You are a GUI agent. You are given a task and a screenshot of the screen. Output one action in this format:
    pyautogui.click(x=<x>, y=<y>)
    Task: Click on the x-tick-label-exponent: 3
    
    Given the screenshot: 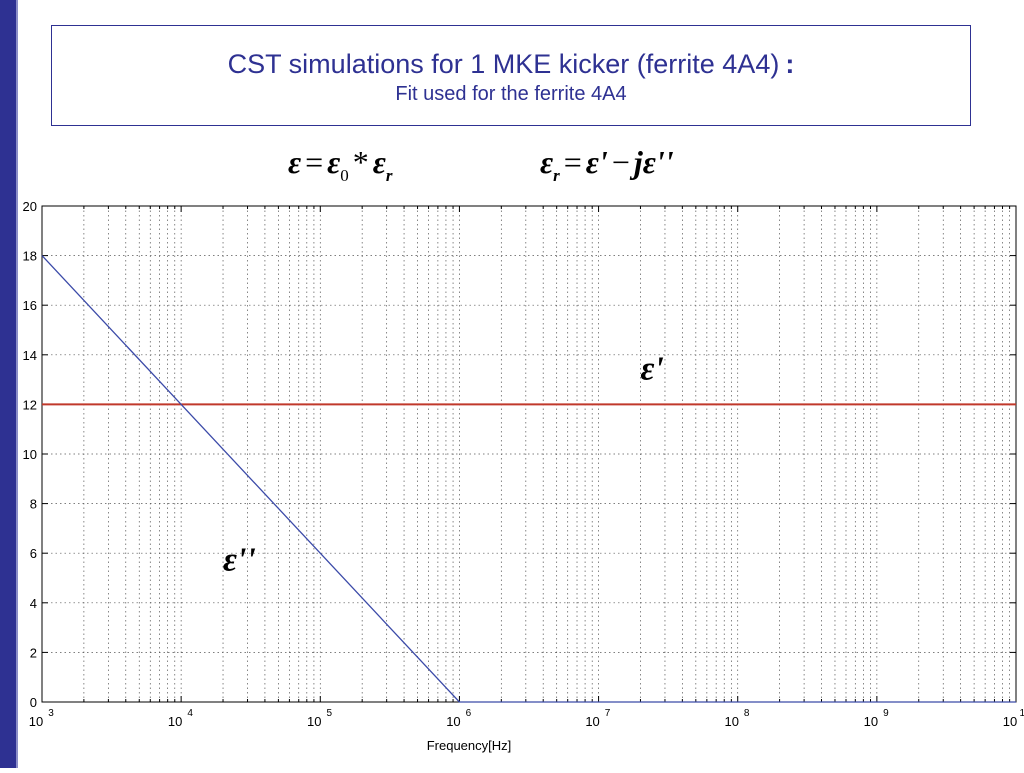 What is the action you would take?
    pyautogui.click(x=51, y=713)
    